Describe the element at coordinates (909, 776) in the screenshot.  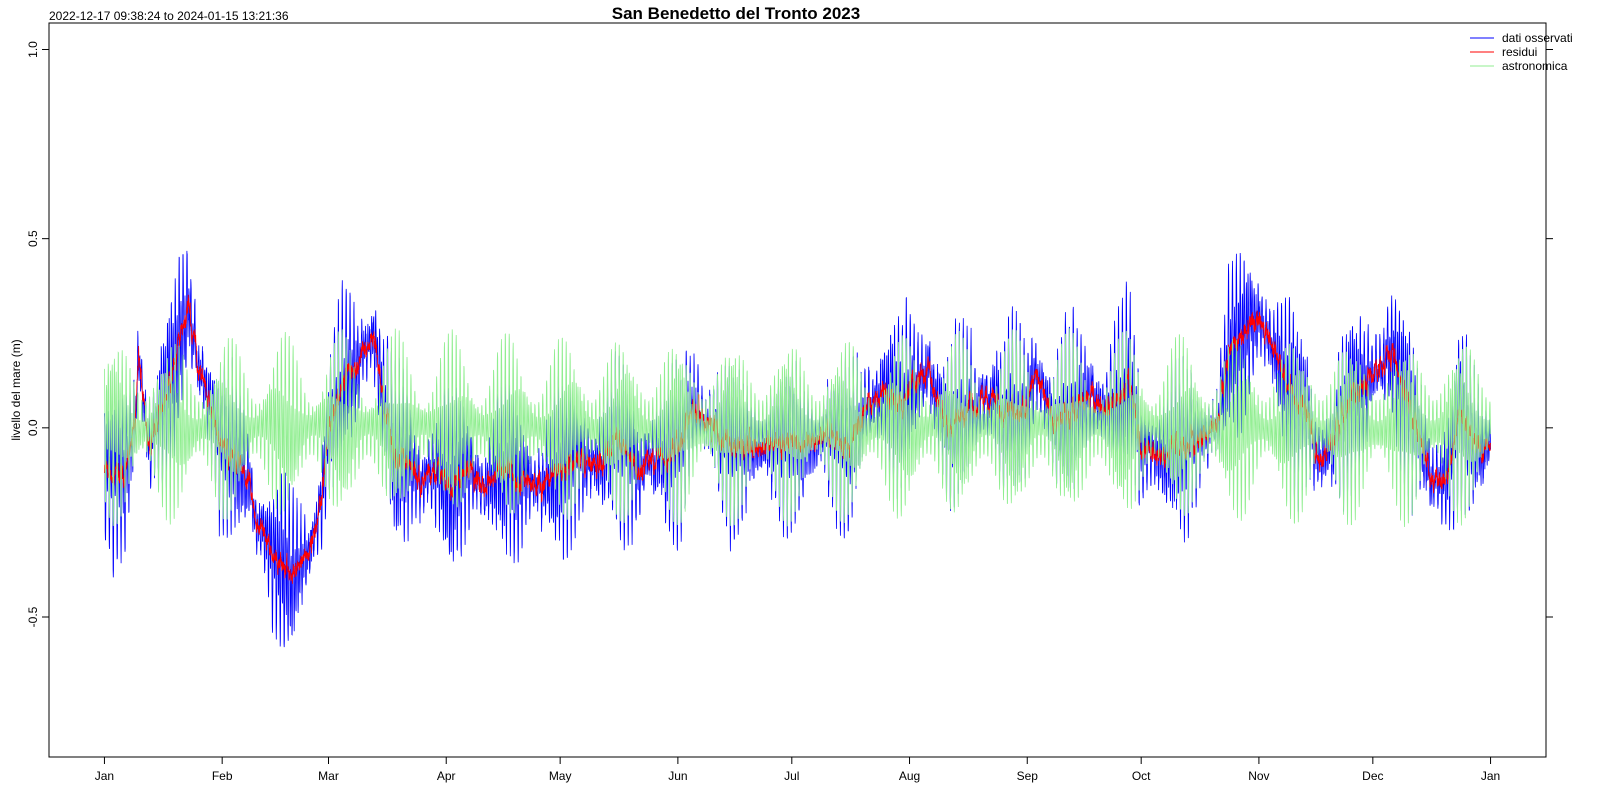
I see `x-tick-label: Aug` at that location.